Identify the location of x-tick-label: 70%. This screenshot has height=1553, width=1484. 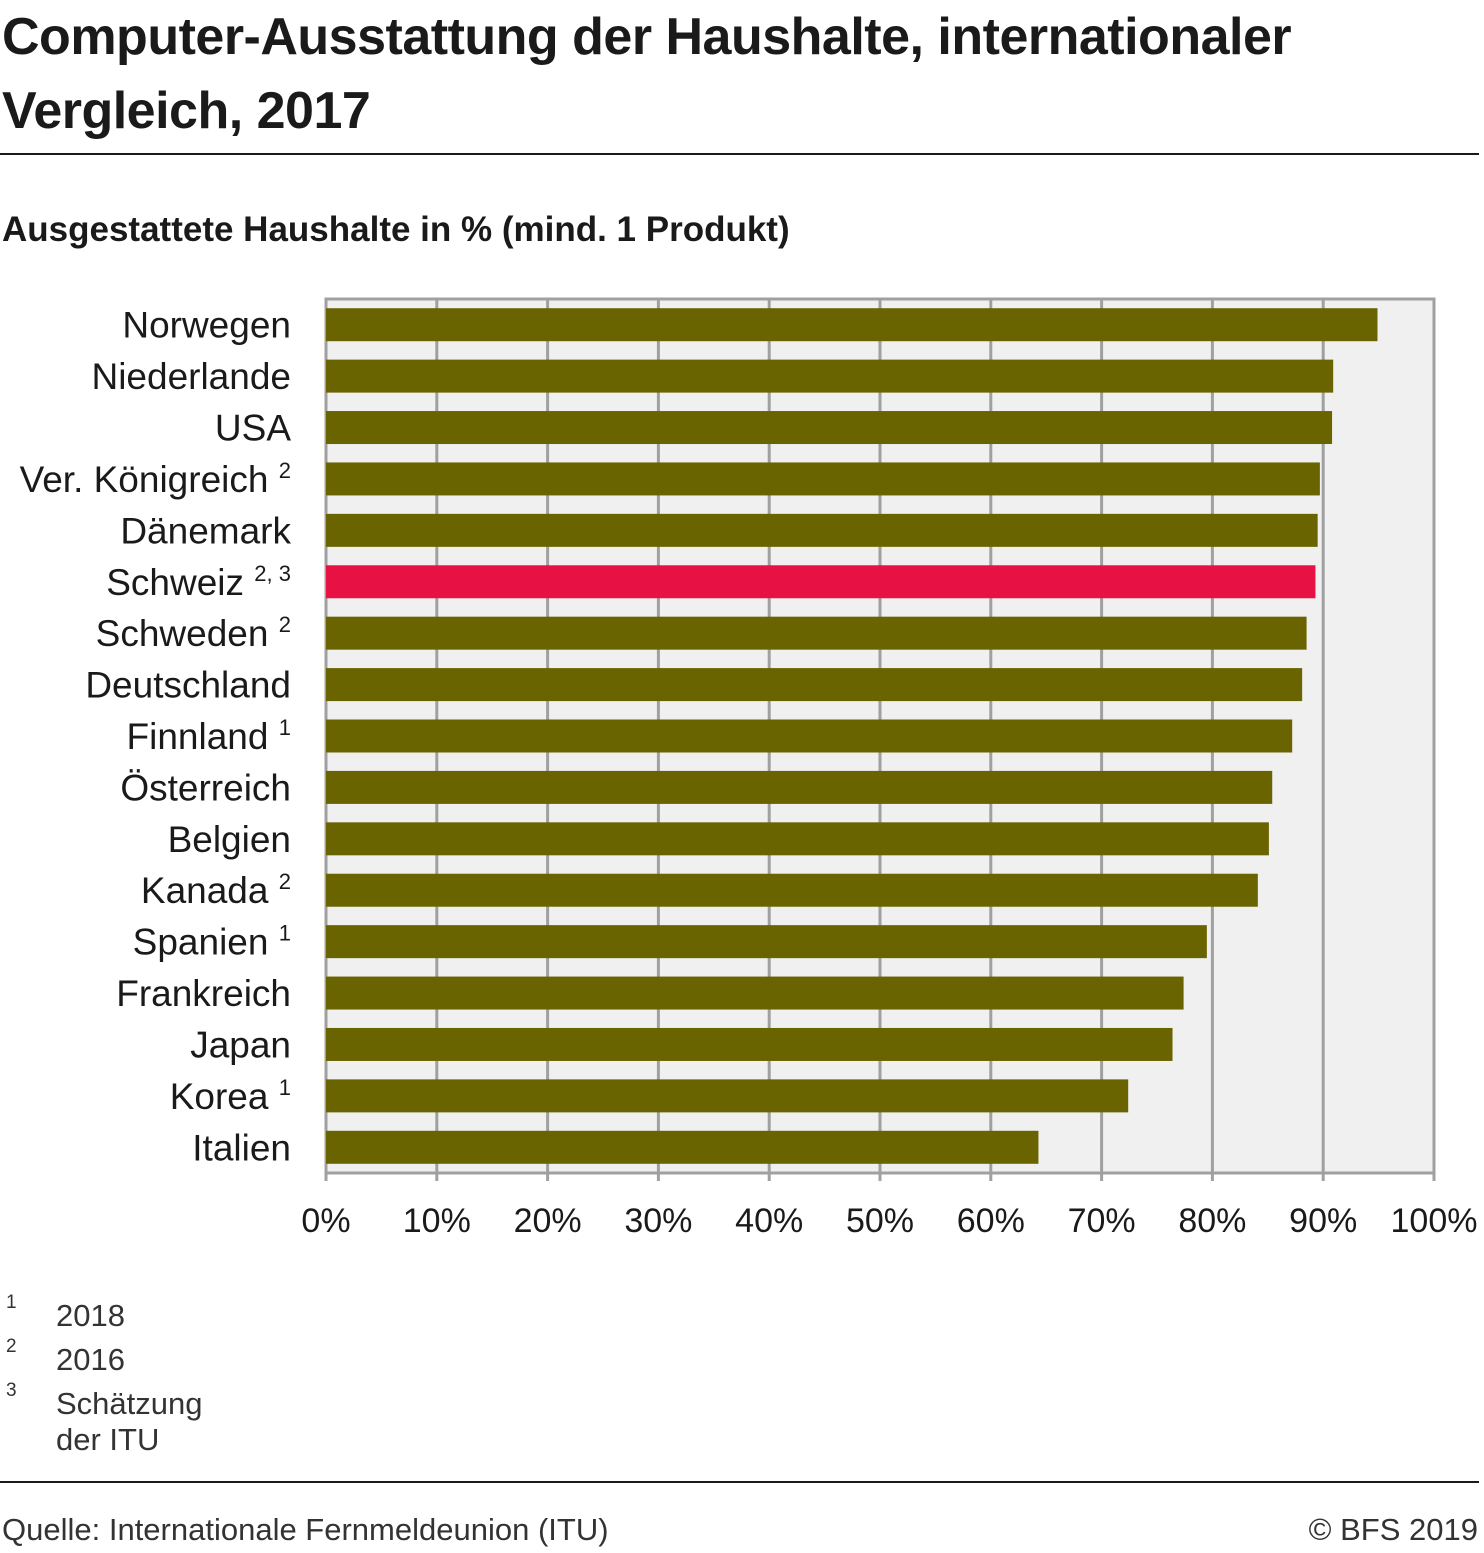
(1102, 1221).